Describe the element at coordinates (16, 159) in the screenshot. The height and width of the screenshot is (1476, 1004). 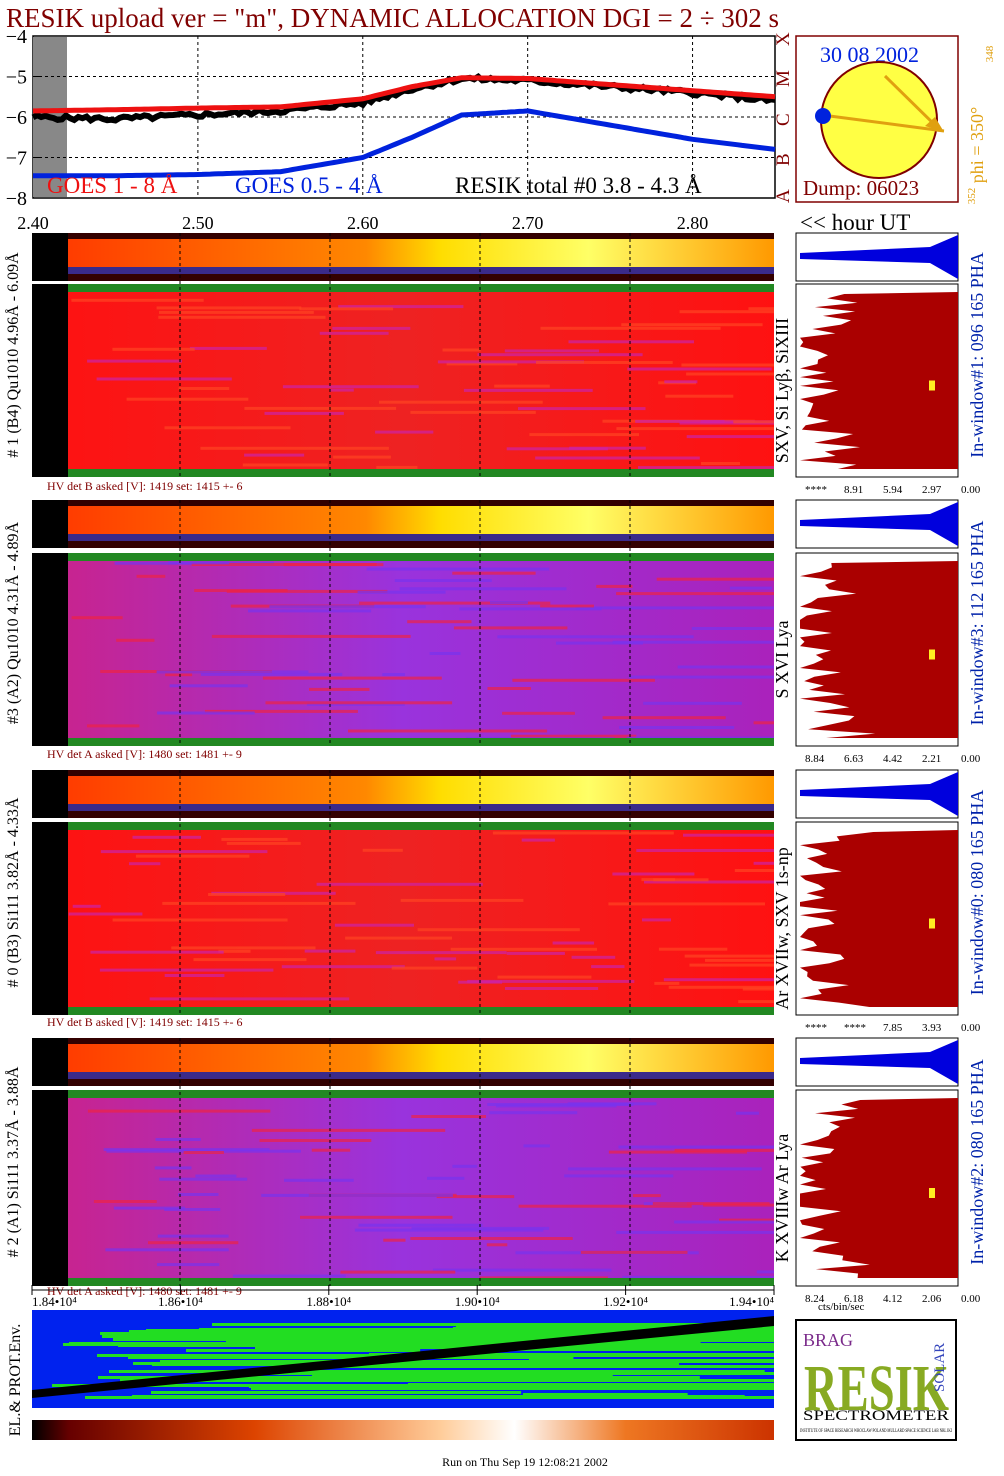
I see `y-tick-label: −7` at that location.